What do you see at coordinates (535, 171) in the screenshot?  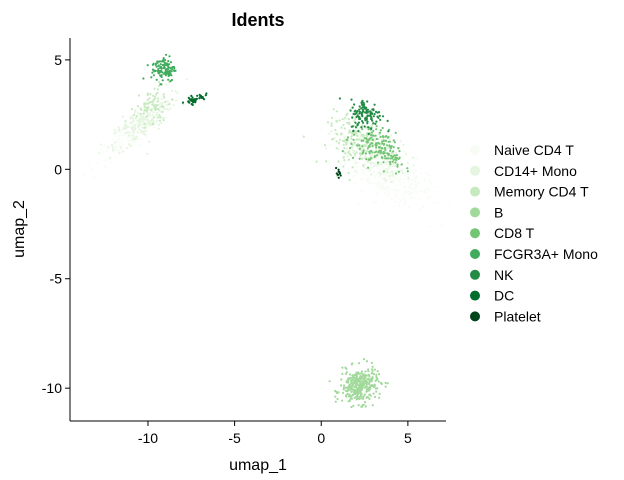 I see `legend-label: CD14+ Mono` at bounding box center [535, 171].